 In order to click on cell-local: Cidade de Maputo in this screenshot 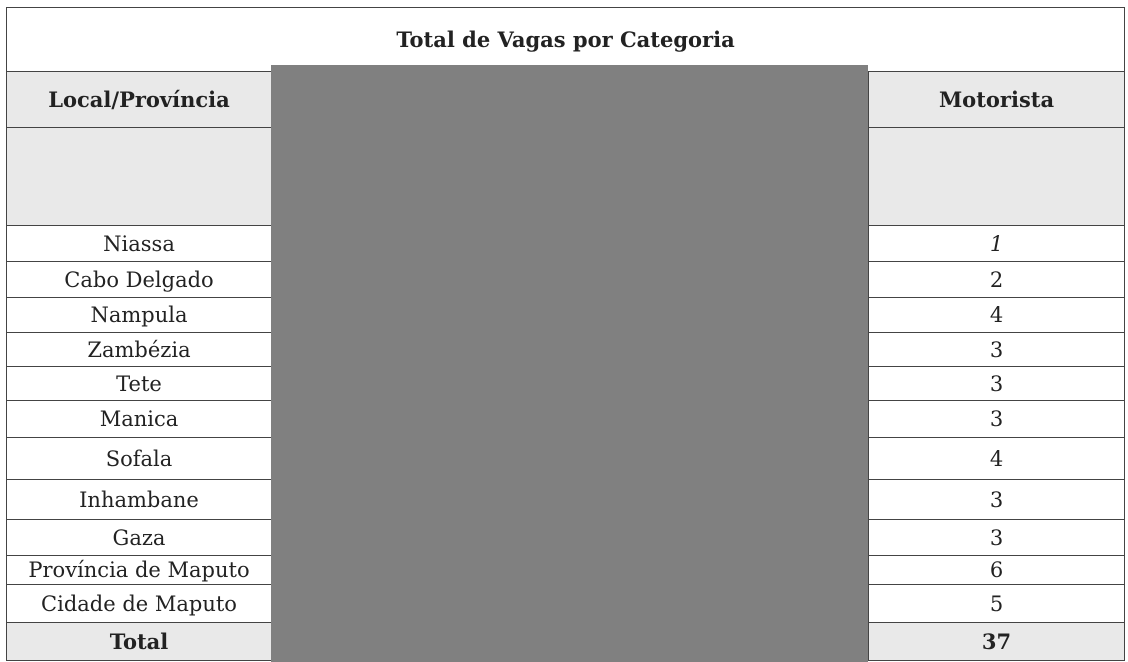, I will do `click(139, 603)`.